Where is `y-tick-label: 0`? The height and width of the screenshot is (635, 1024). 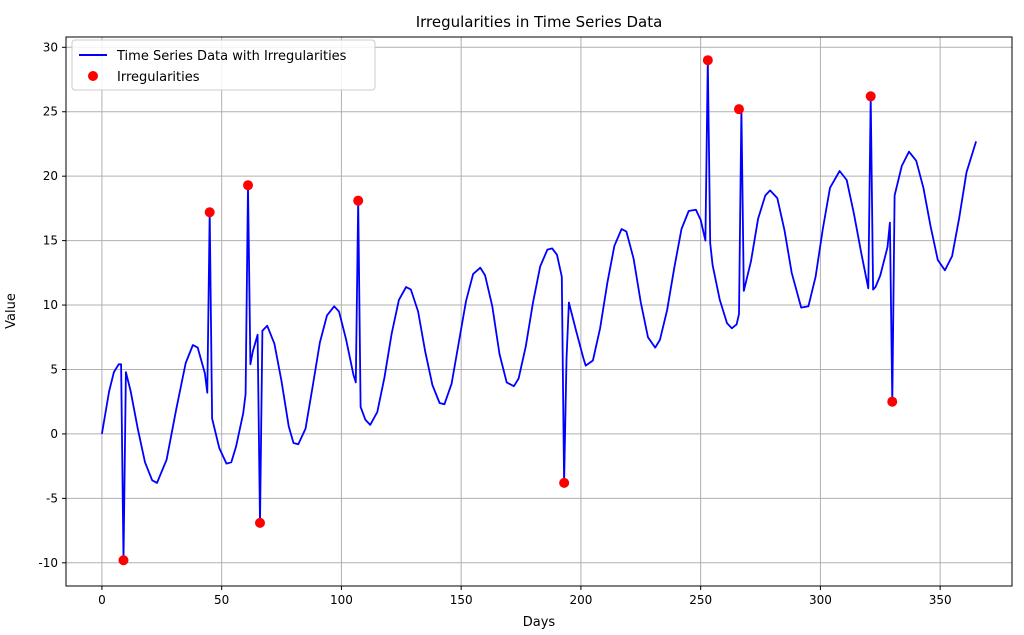 y-tick-label: 0 is located at coordinates (54, 434).